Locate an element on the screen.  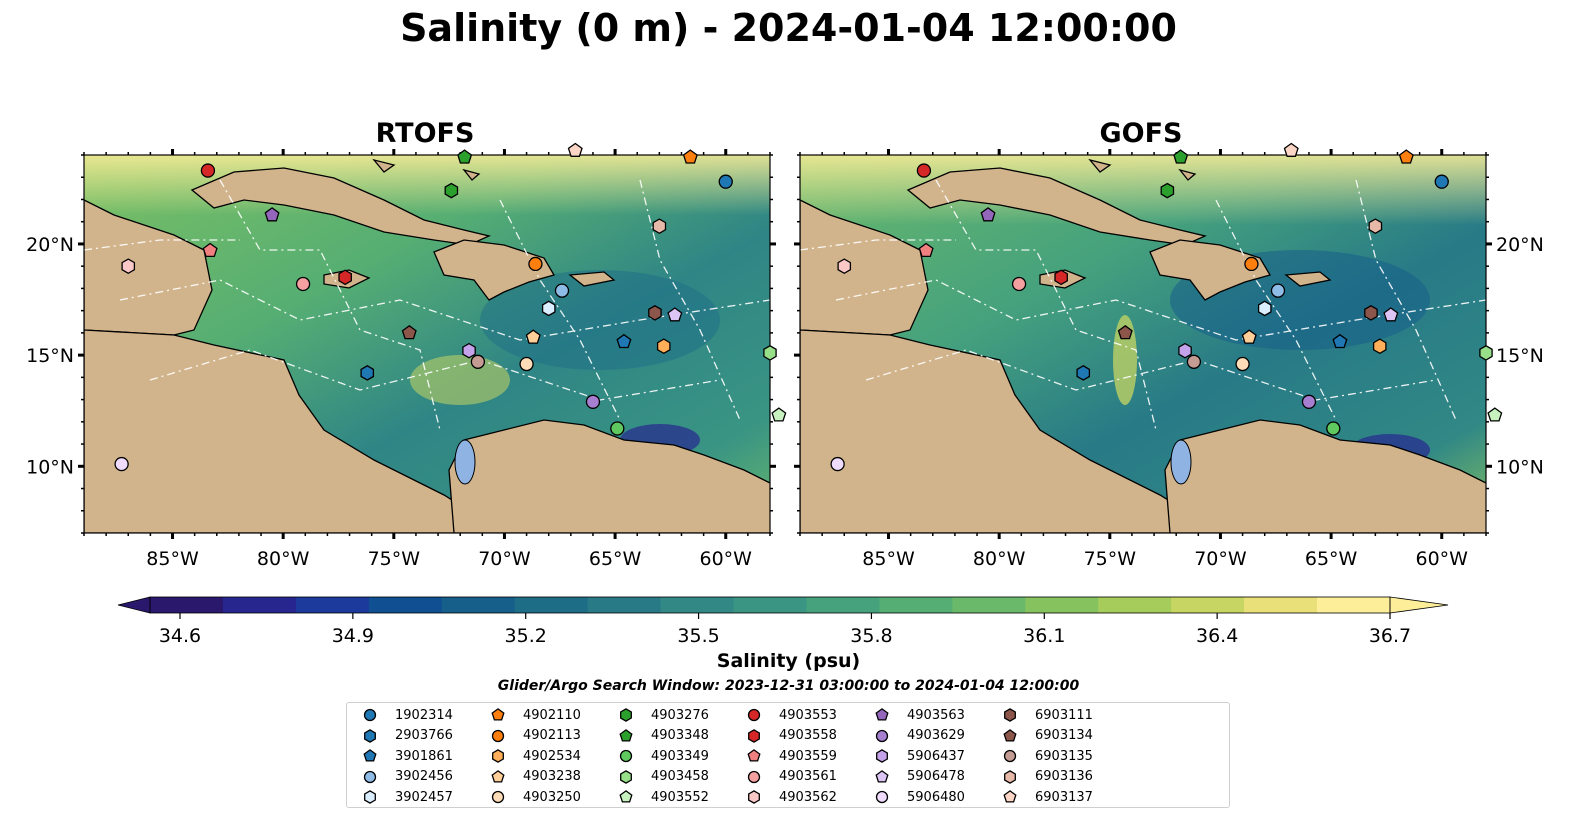
legend-entry-4903553: 4903553 is located at coordinates (790, 715).